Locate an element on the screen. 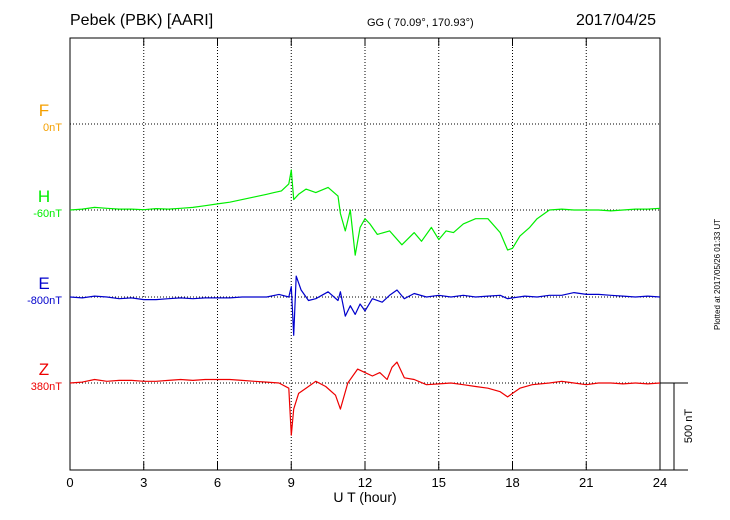 Image resolution: width=730 pixels, height=520 pixels. station-title: Pebek (PBK) [AARI] is located at coordinates (142, 20).